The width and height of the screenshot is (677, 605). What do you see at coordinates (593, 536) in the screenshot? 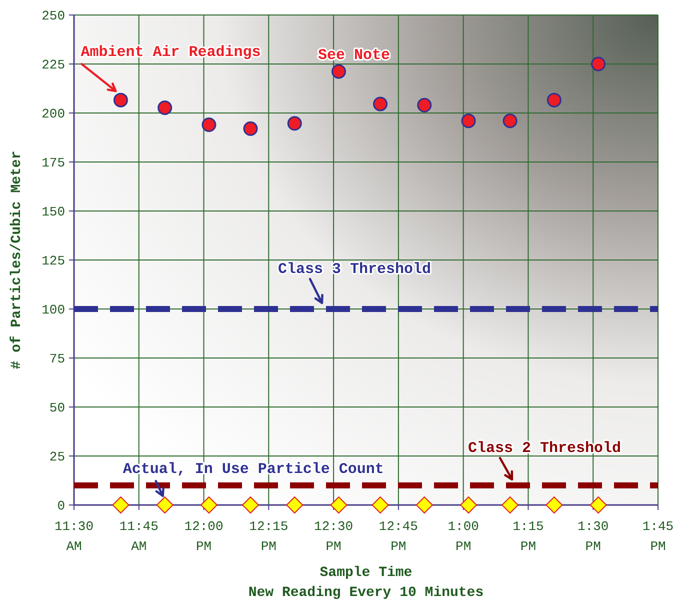
I see `x-tick-label: 1:30 PM` at bounding box center [593, 536].